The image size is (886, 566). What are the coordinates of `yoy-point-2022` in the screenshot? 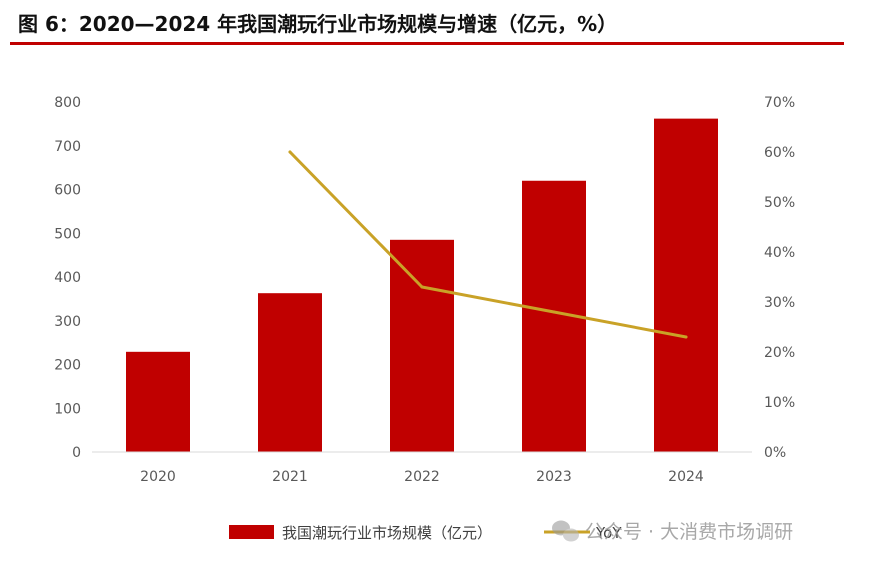 It's located at (422, 287).